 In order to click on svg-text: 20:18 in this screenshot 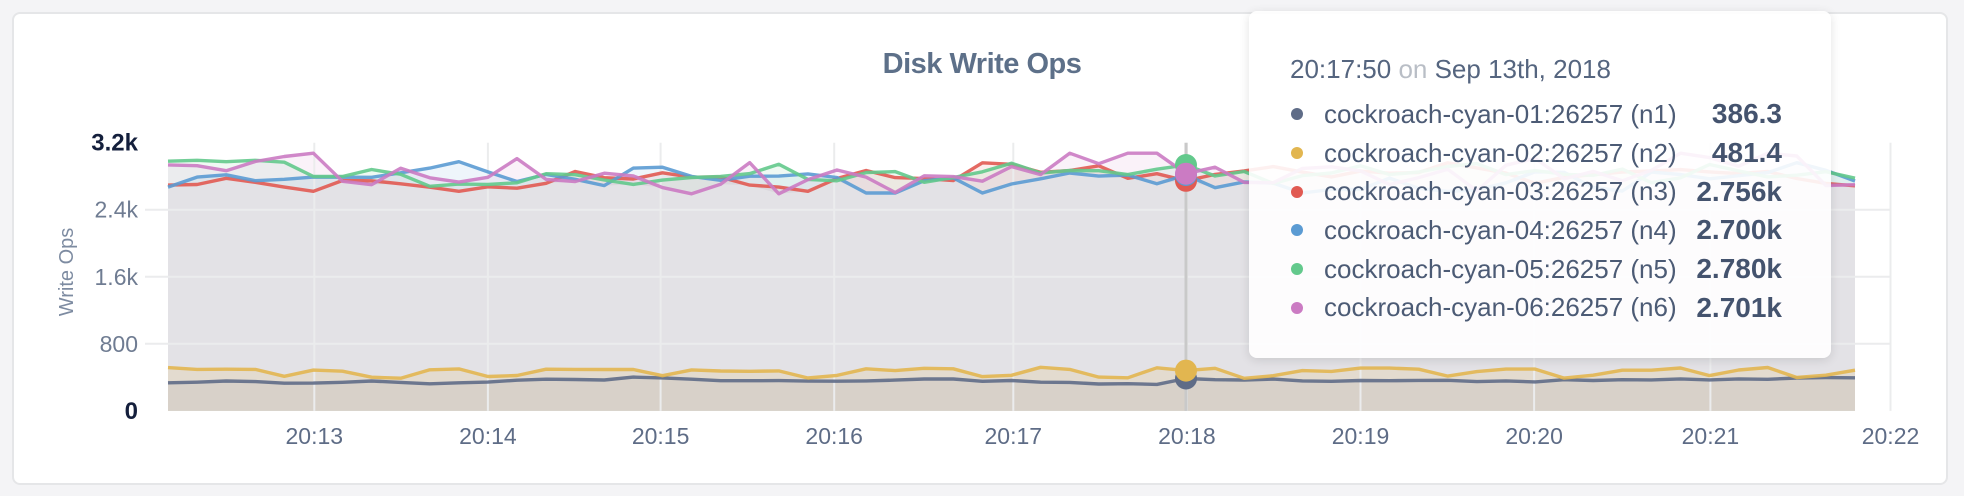, I will do `click(1187, 436)`.